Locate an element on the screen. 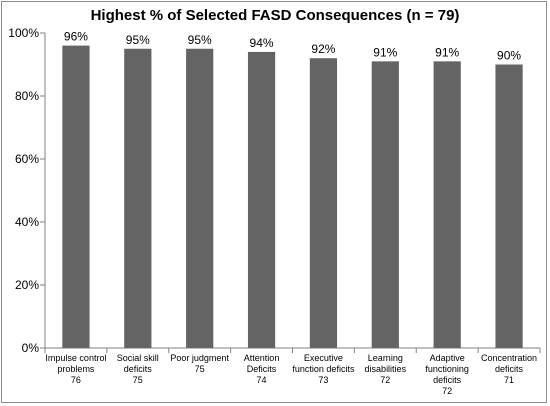  category-label-line: Adaptive is located at coordinates (447, 358).